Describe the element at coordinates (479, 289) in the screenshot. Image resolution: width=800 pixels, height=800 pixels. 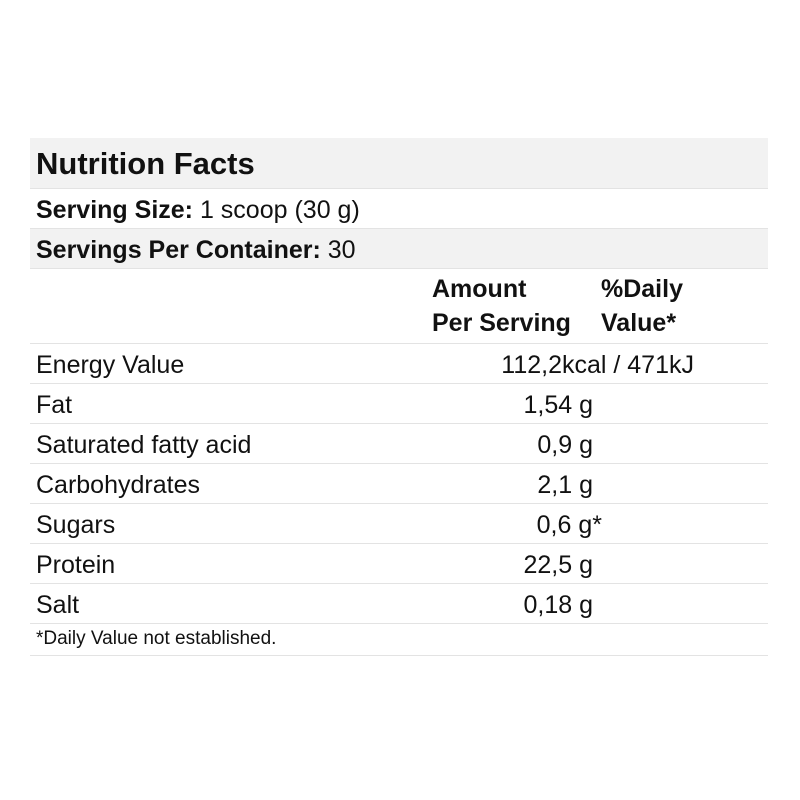
I see `amount-header-line1: Amount` at that location.